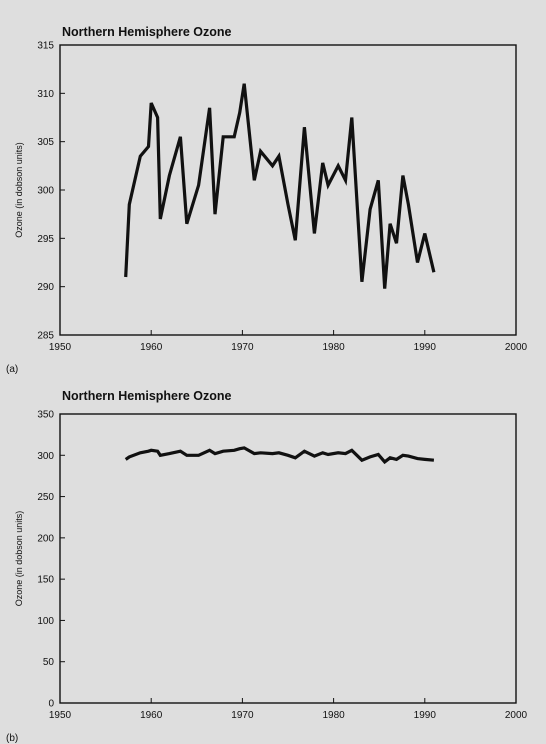 The height and width of the screenshot is (744, 546). Describe the element at coordinates (45, 94) in the screenshot. I see `y-tick-label: 310` at that location.